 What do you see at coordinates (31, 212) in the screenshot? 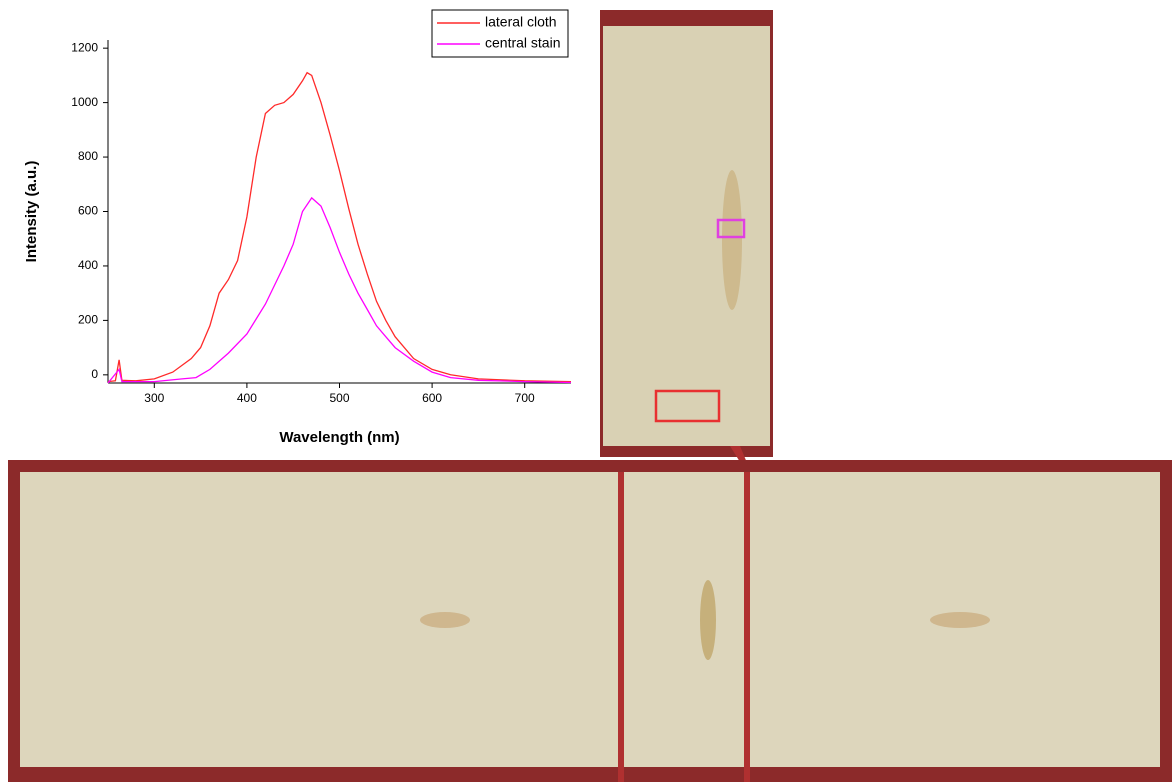
I see `y-axis-label: Intensity (a.u.)` at bounding box center [31, 212].